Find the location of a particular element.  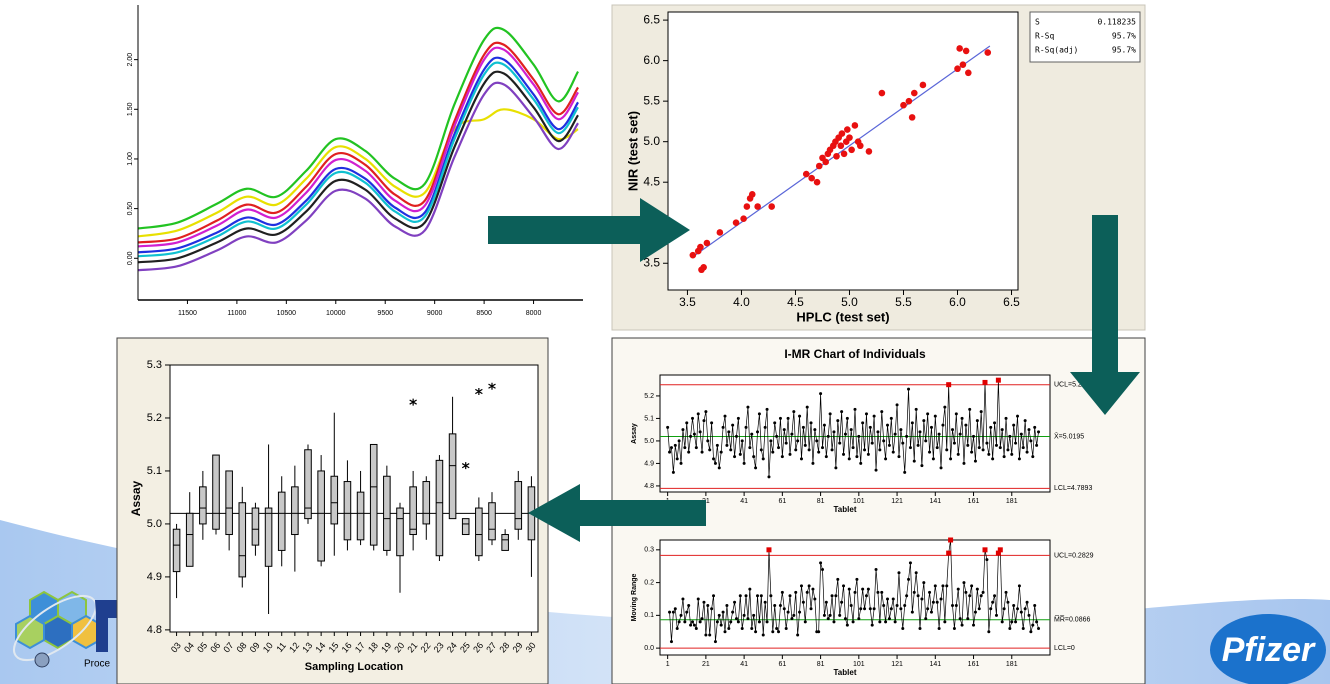

x-tick-label: 08 is located at coordinates (242, 647).